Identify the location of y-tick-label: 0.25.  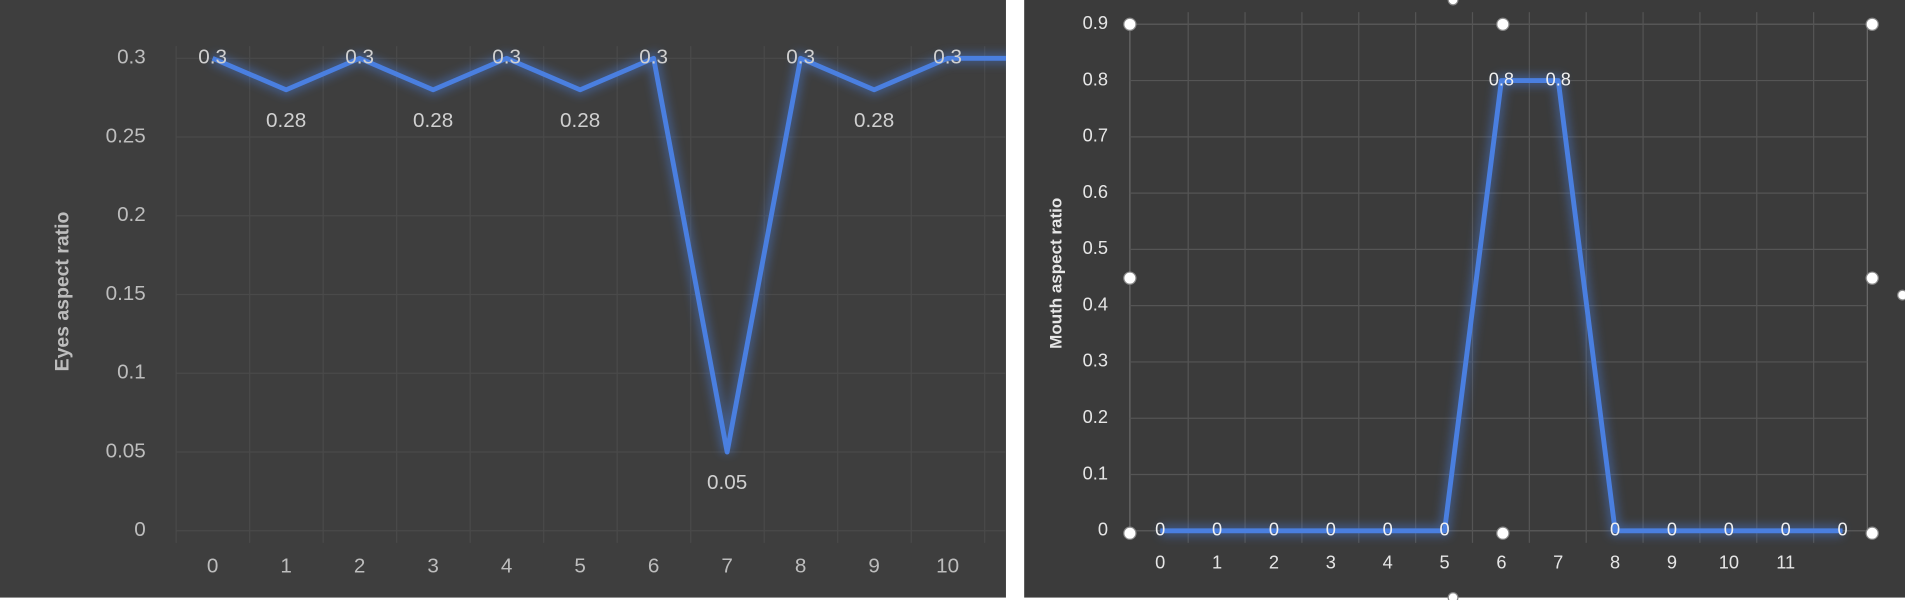
(126, 135).